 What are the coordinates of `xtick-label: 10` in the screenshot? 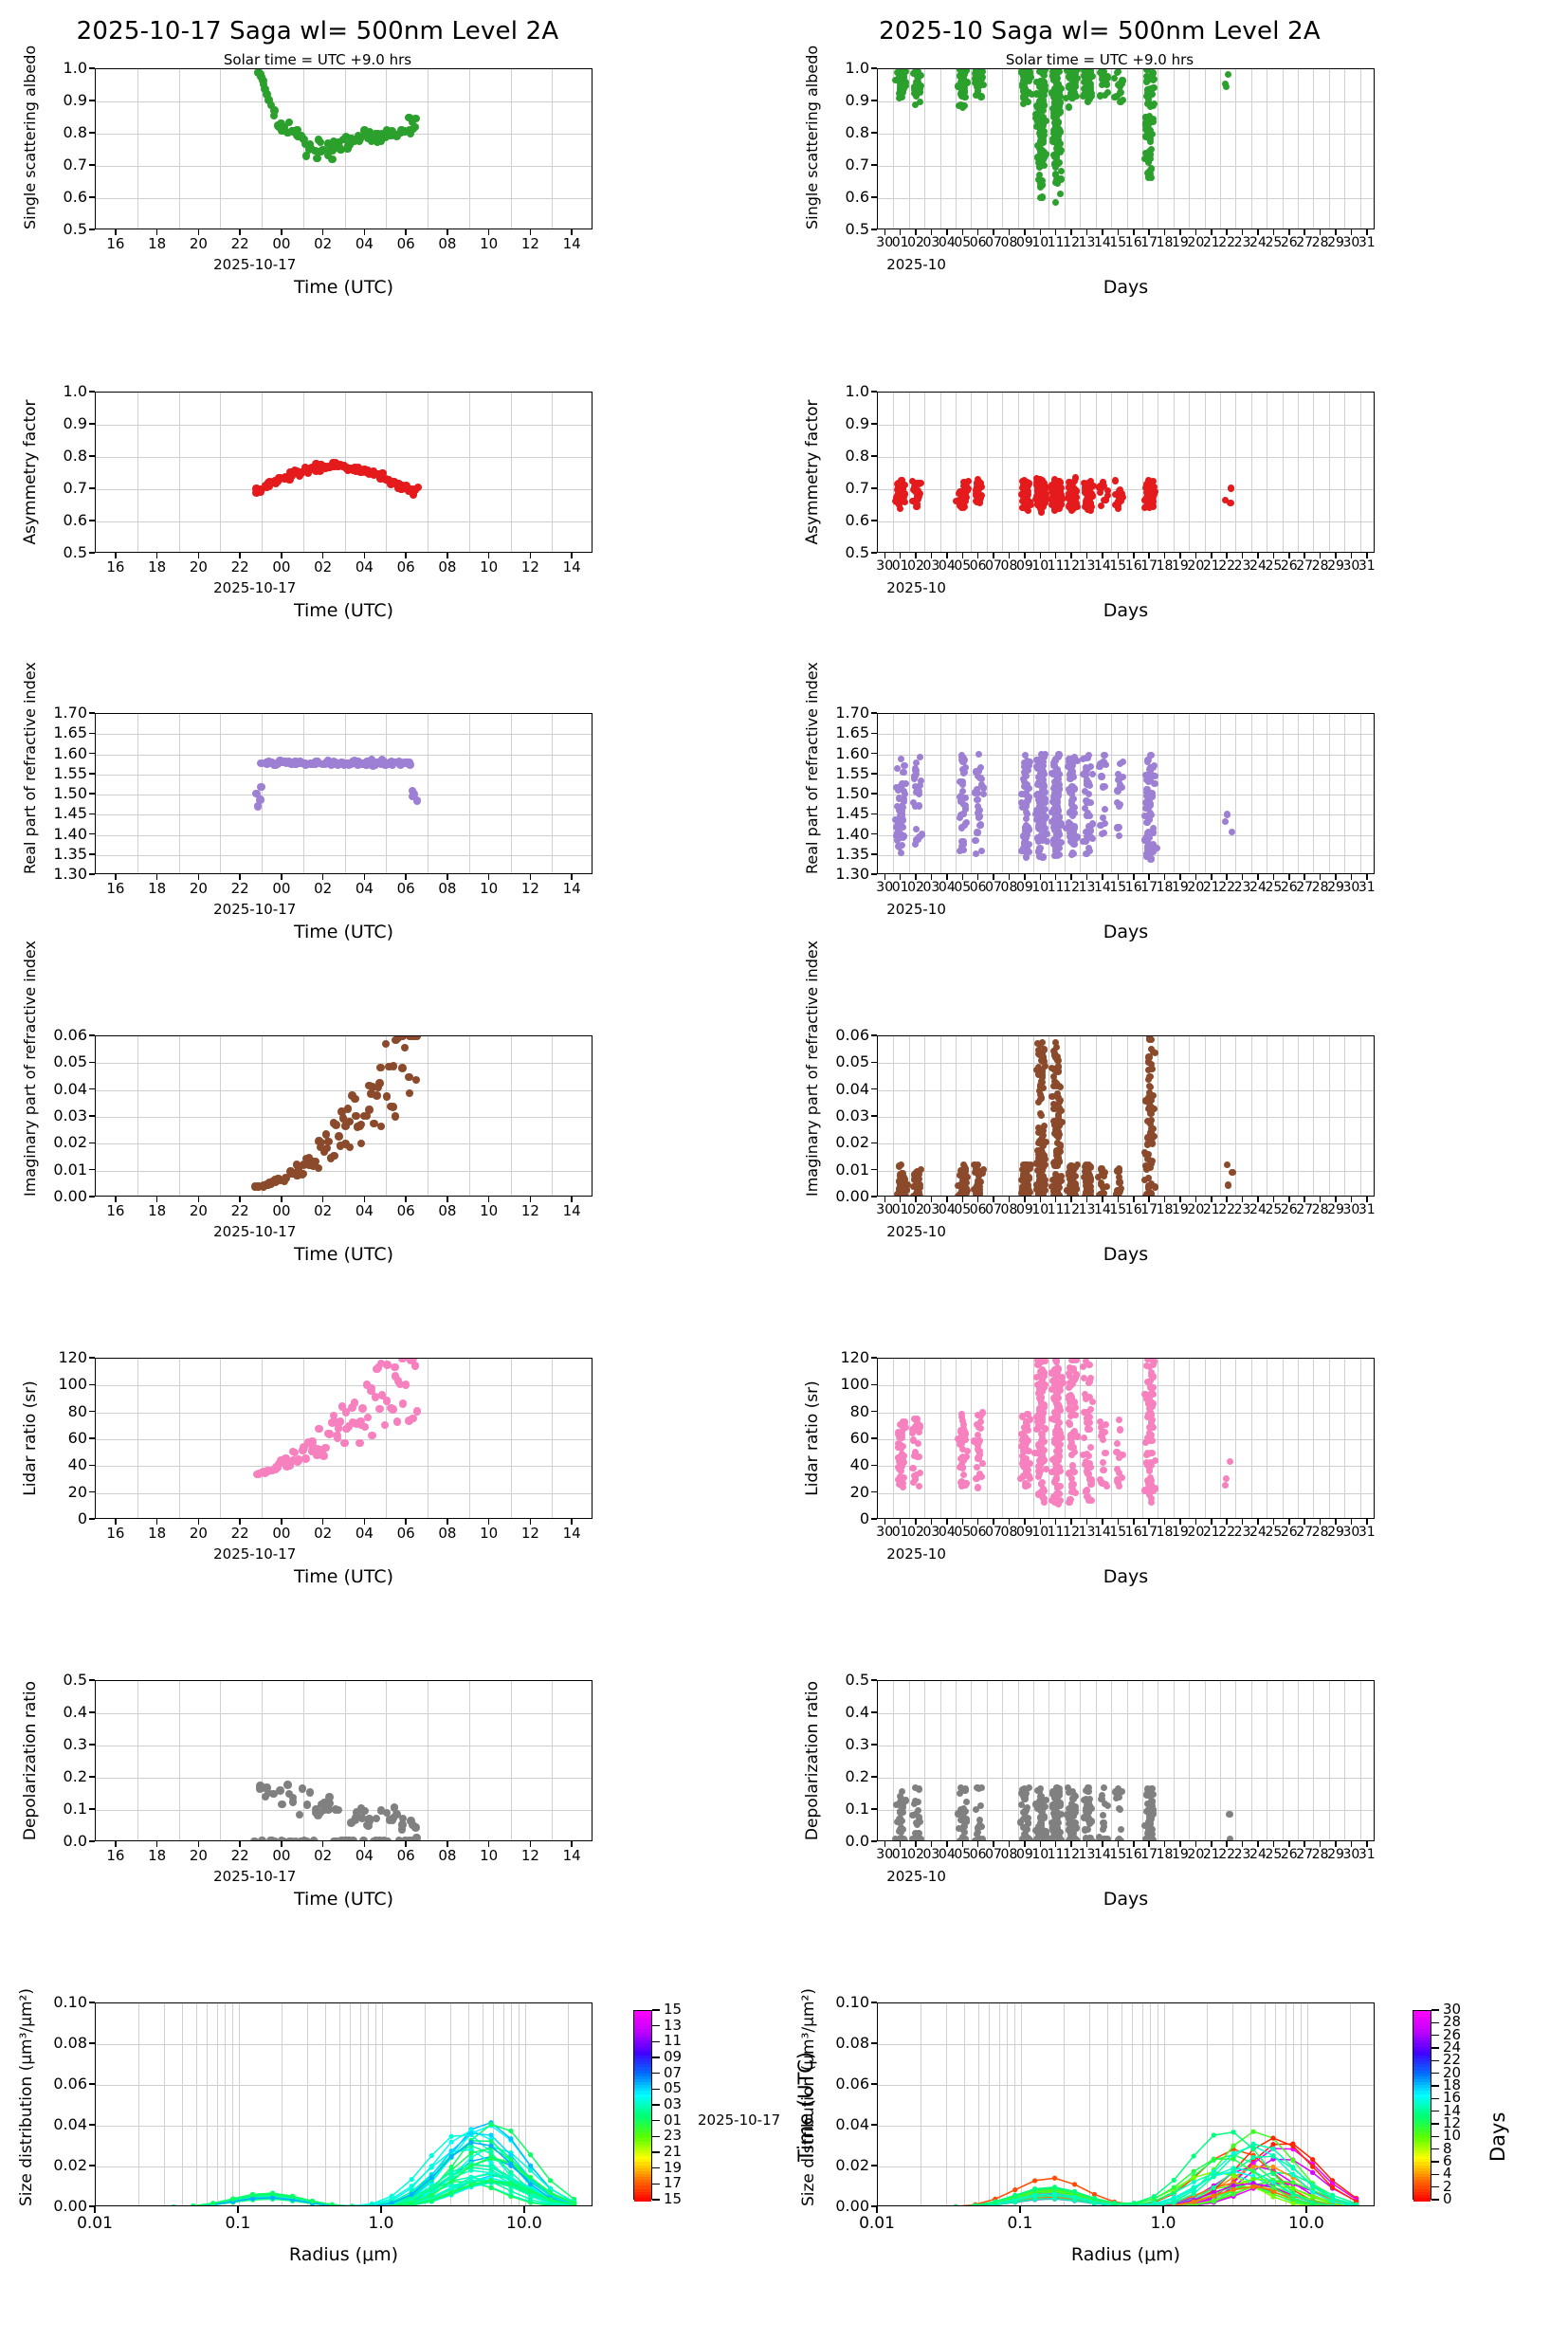 It's located at (489, 567).